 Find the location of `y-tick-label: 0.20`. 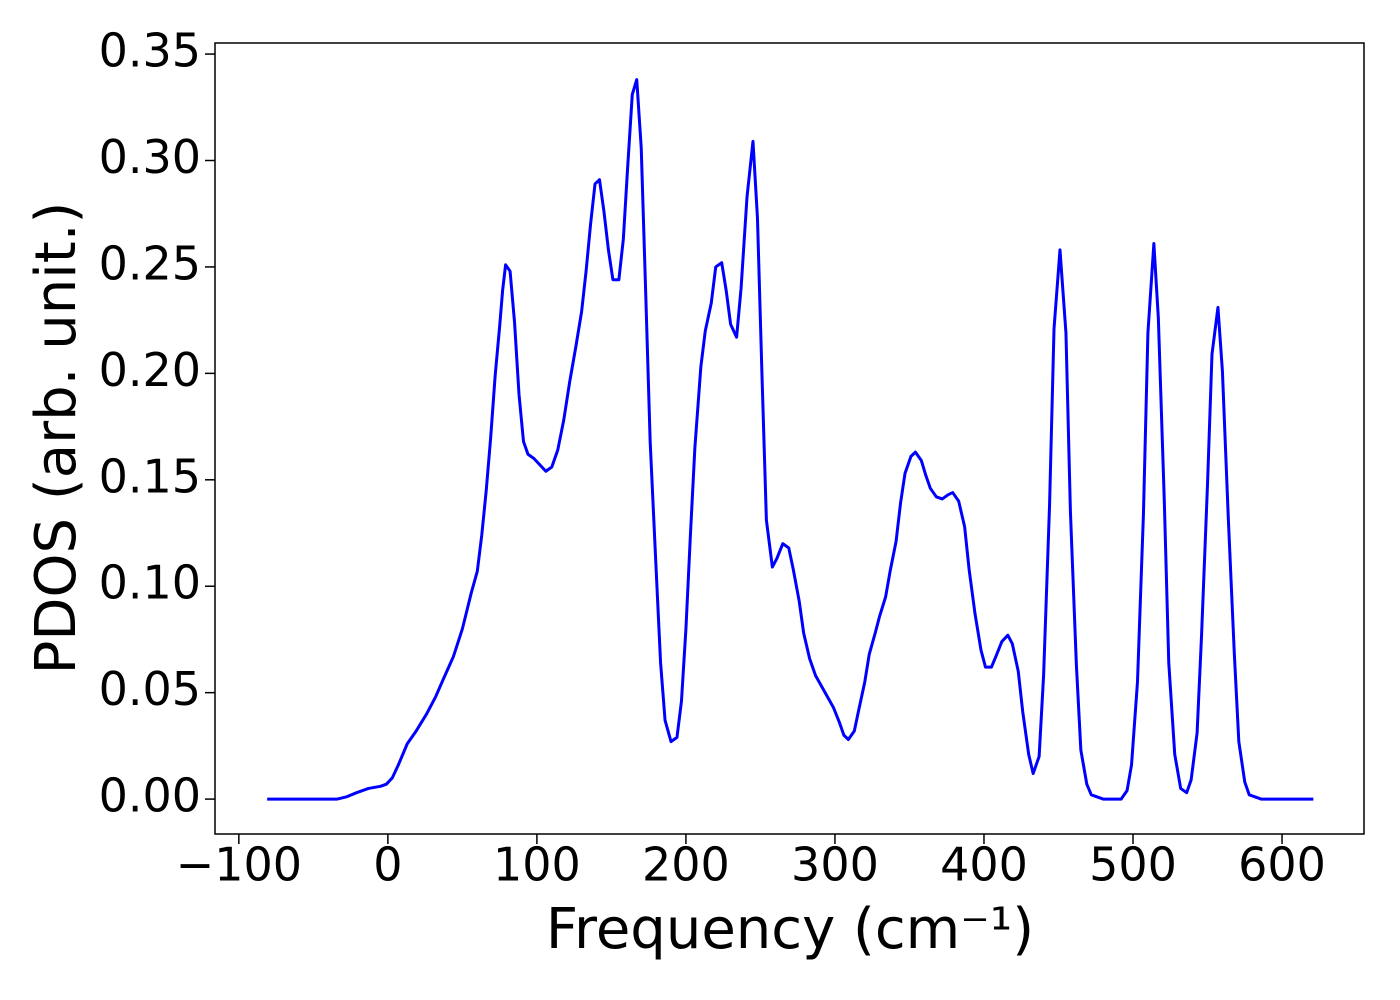

y-tick-label: 0.20 is located at coordinates (150, 370).